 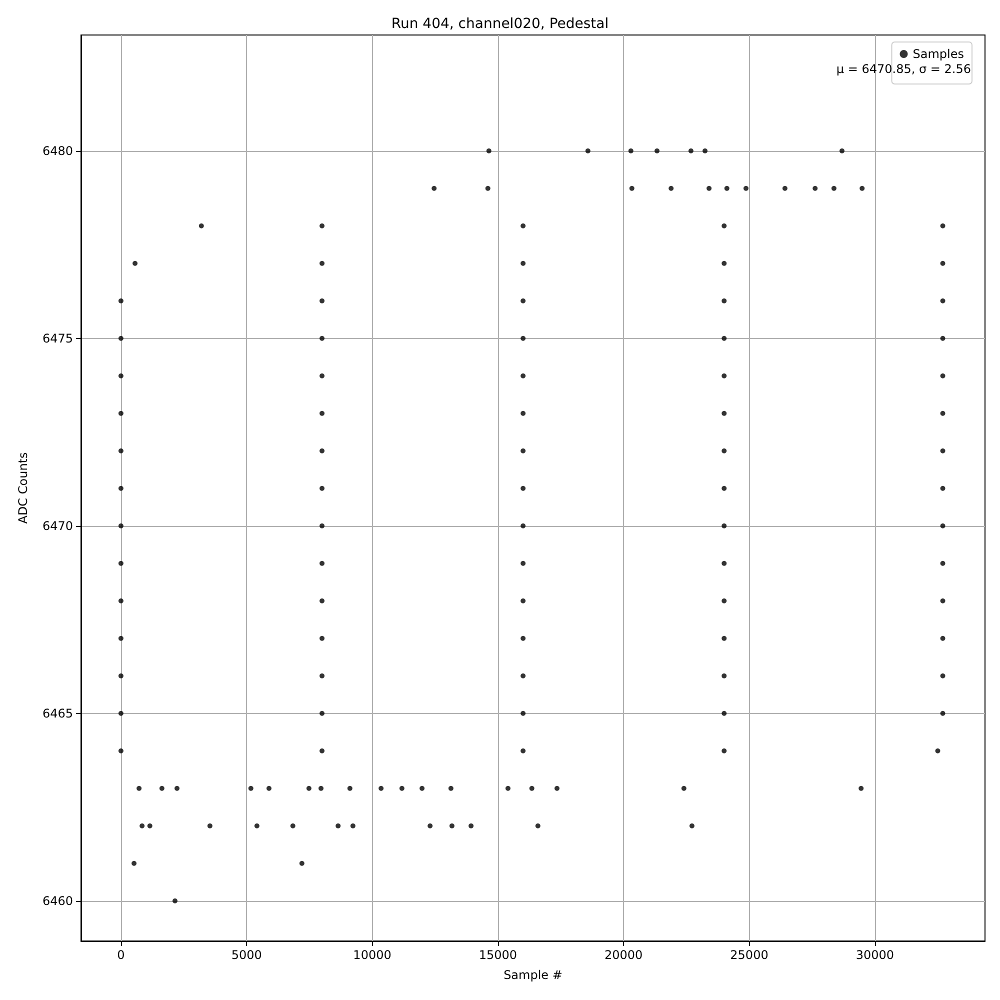 I want to click on legend-label: Samples, so click(x=938, y=54).